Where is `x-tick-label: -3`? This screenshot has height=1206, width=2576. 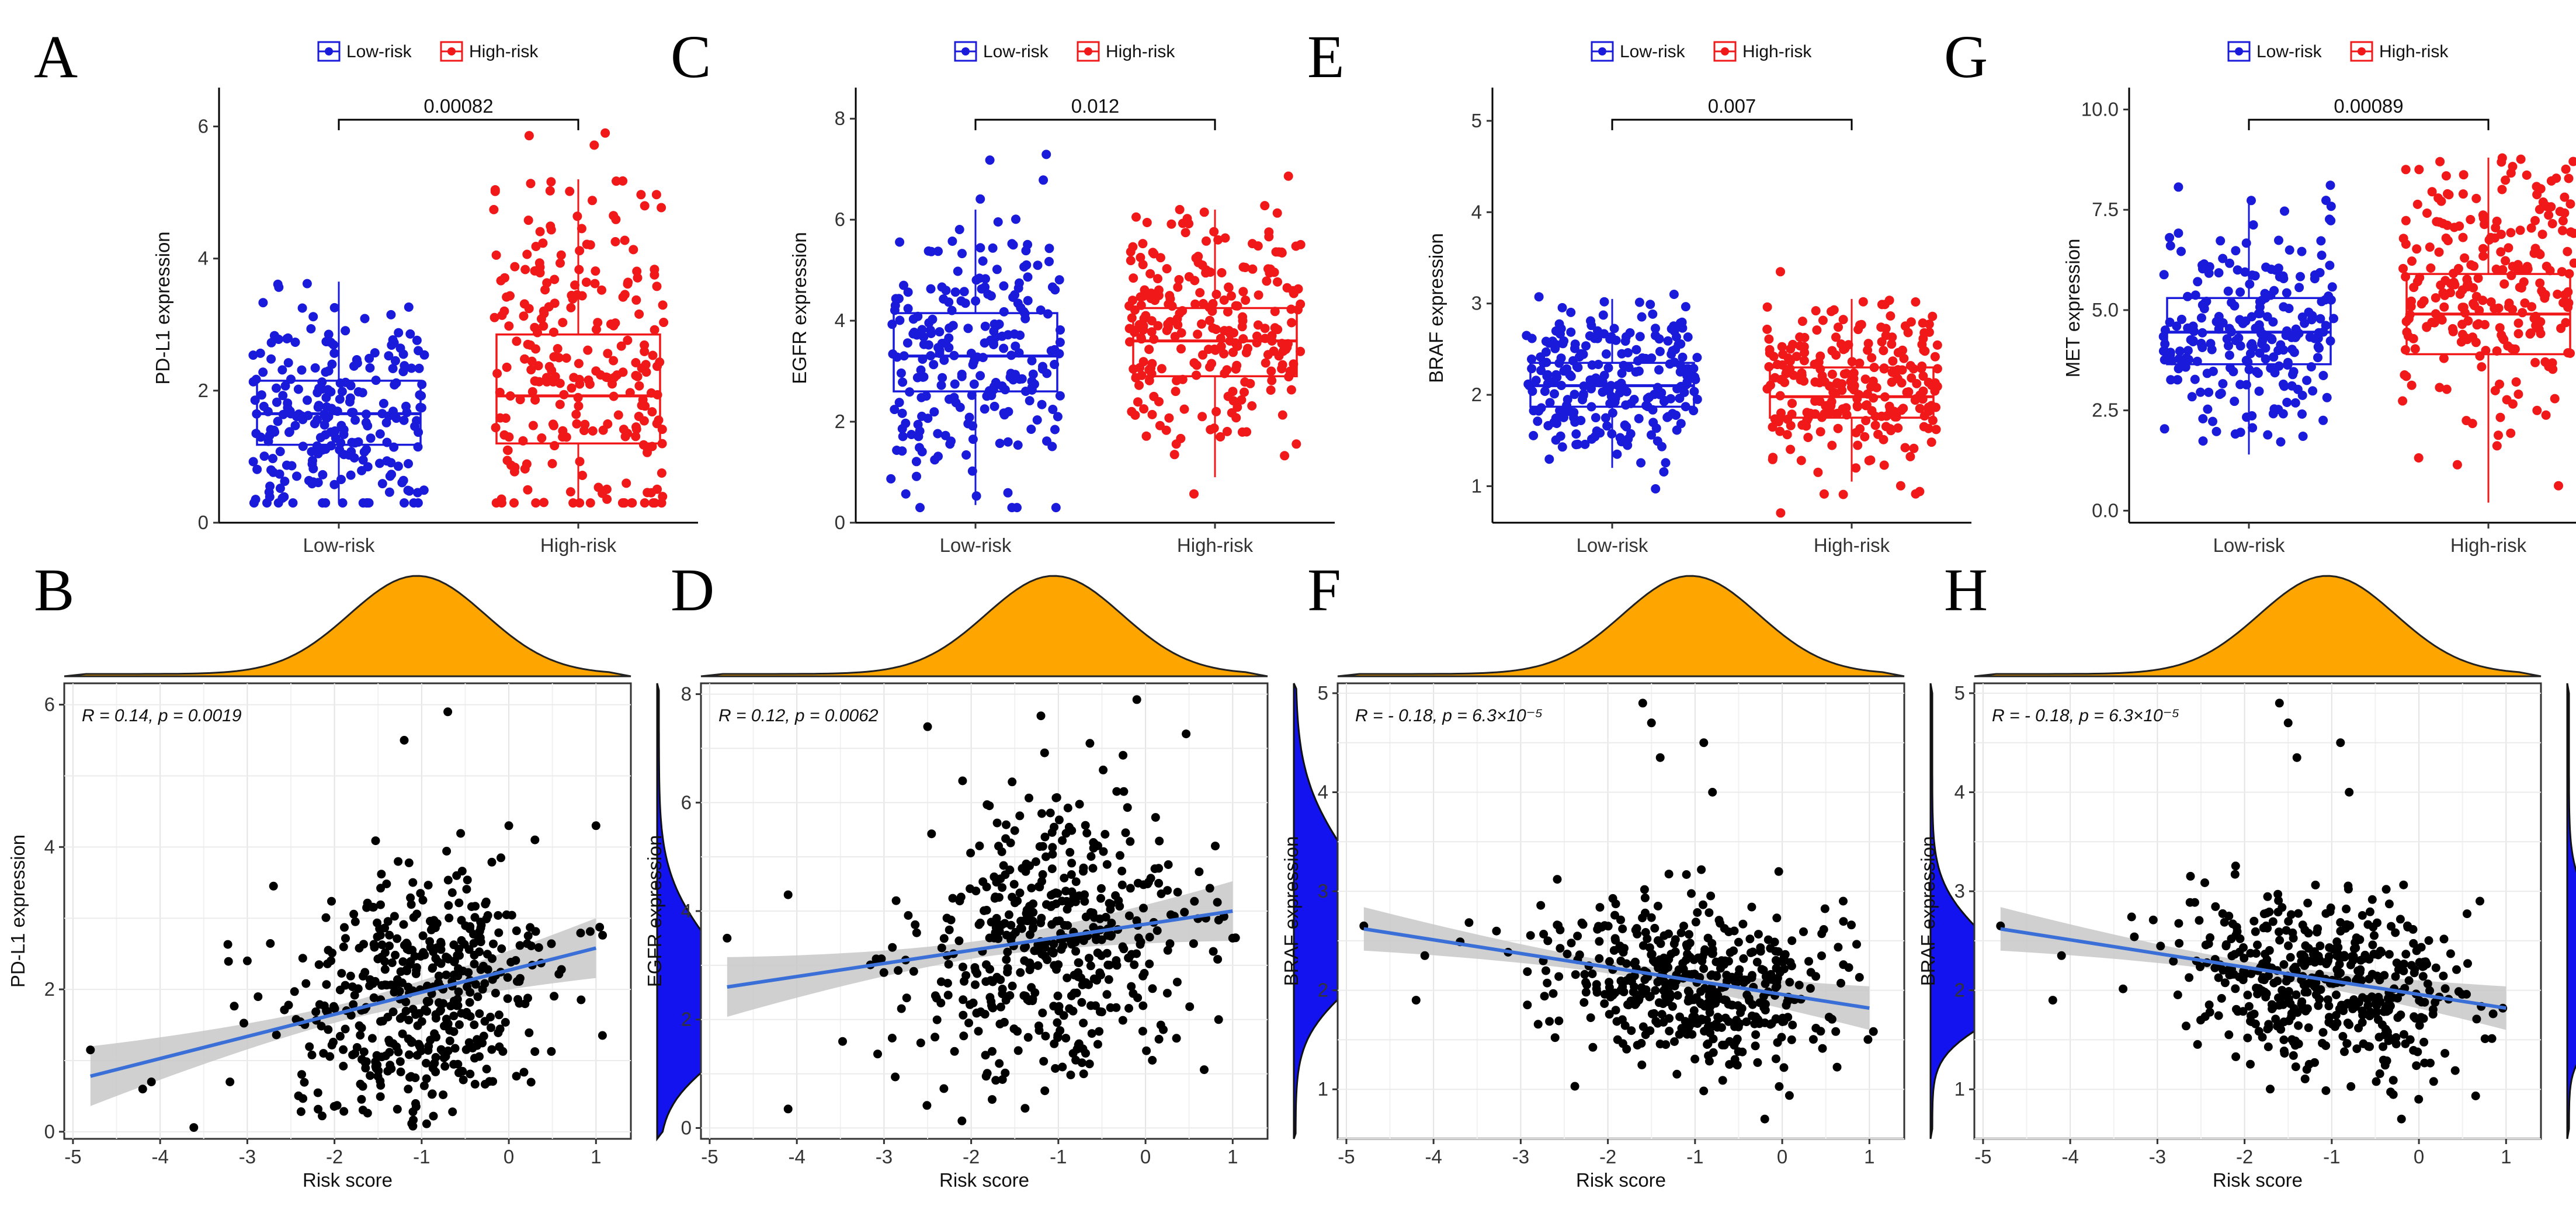 x-tick-label: -3 is located at coordinates (884, 1156).